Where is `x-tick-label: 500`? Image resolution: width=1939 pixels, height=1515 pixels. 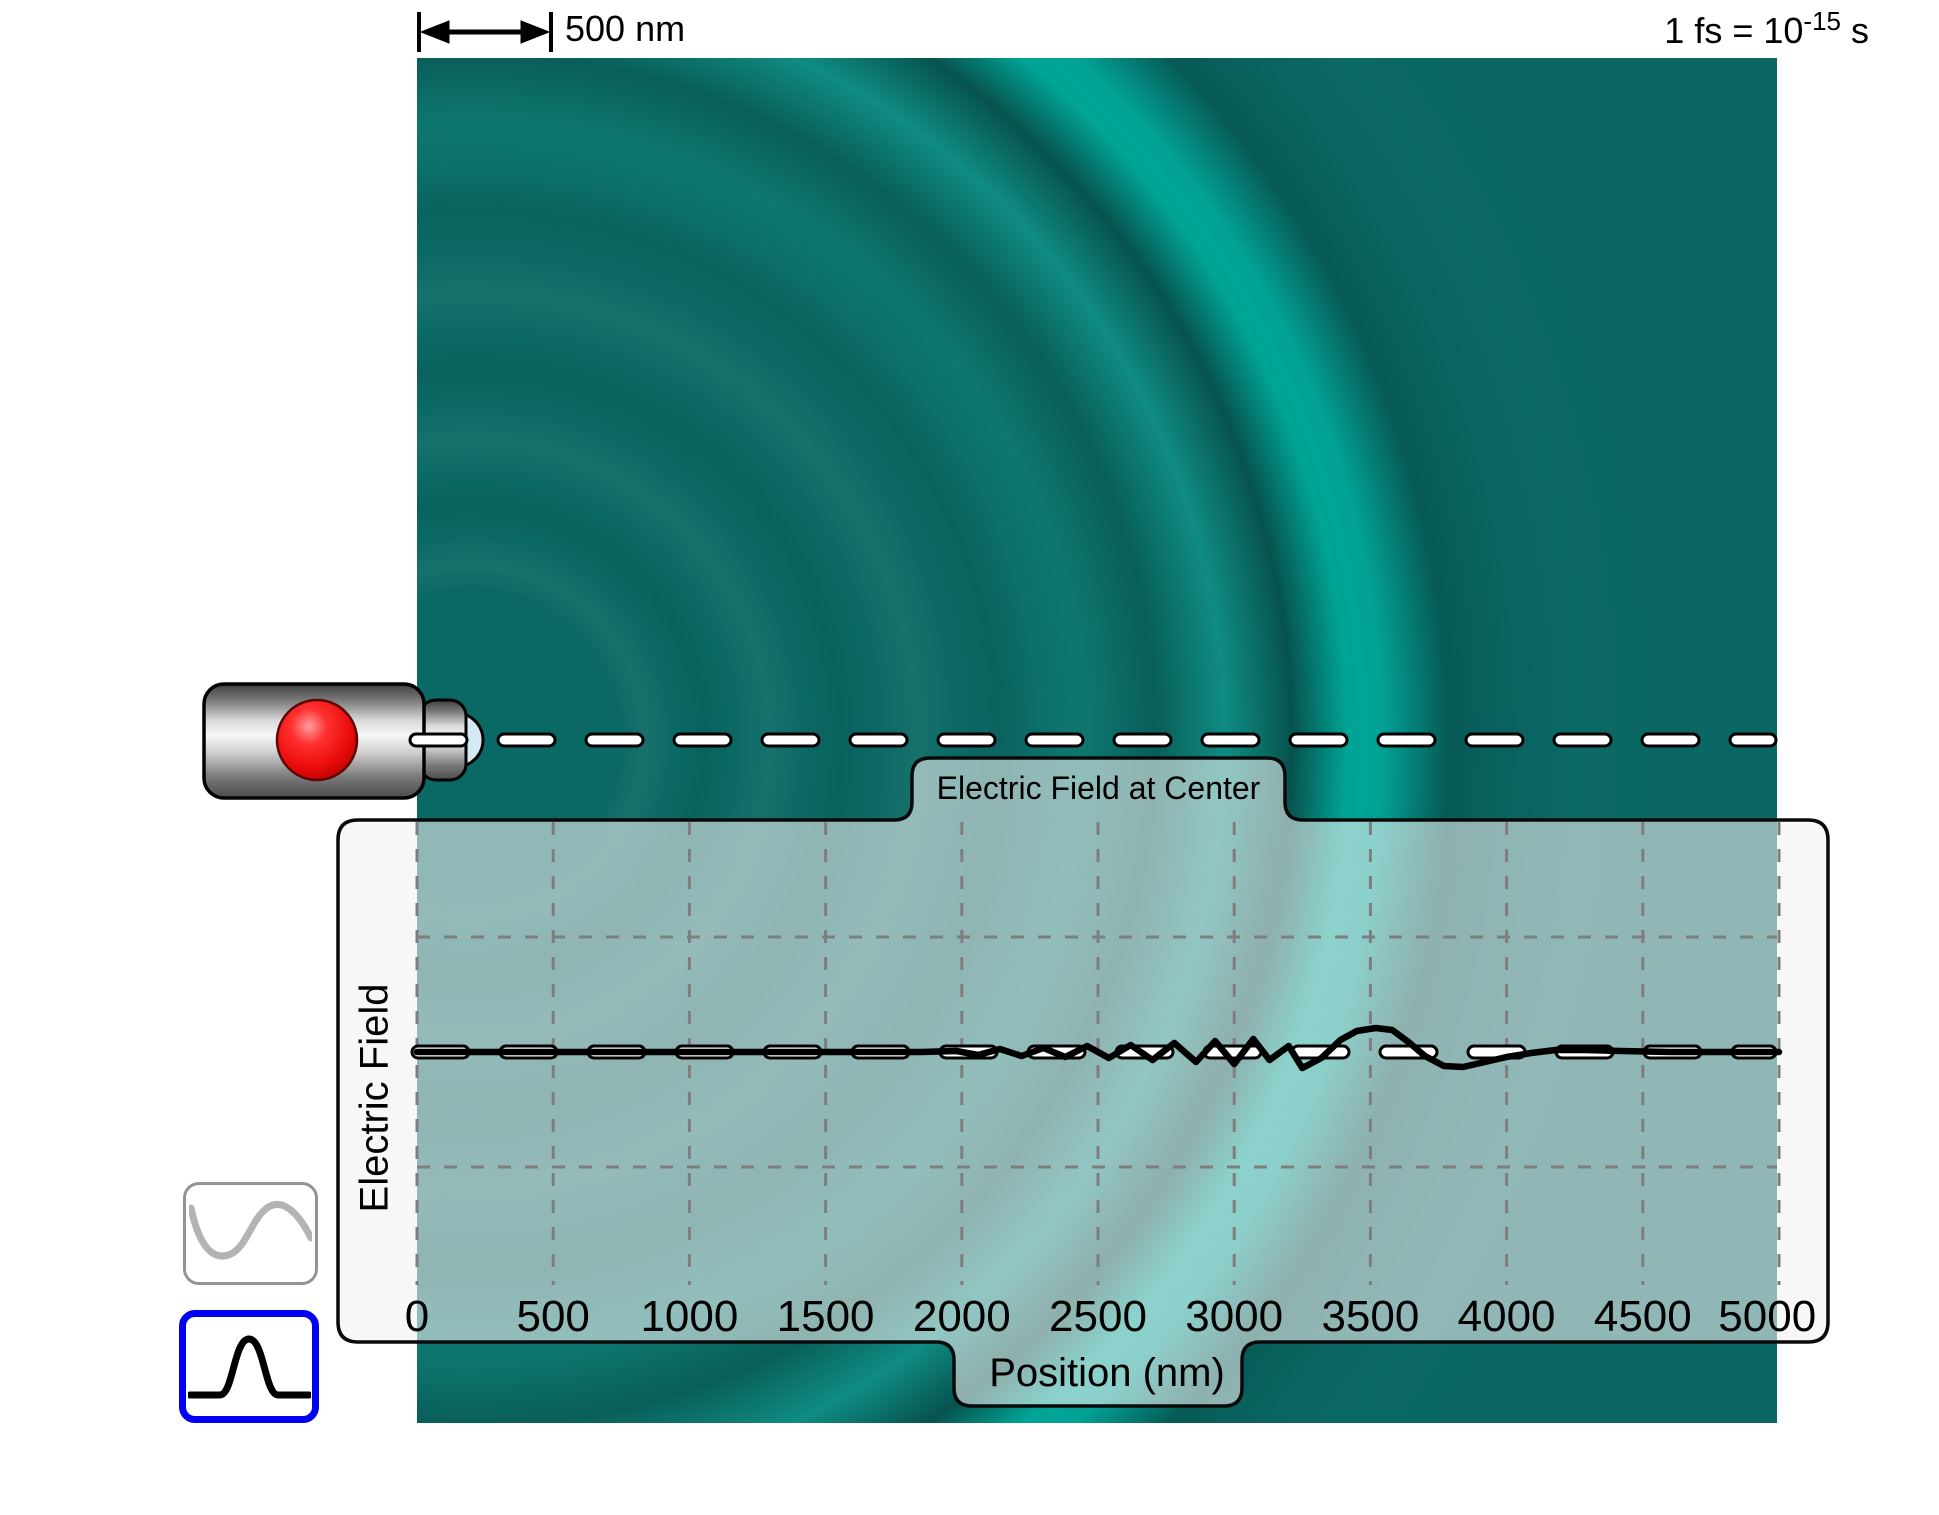 x-tick-label: 500 is located at coordinates (553, 1316).